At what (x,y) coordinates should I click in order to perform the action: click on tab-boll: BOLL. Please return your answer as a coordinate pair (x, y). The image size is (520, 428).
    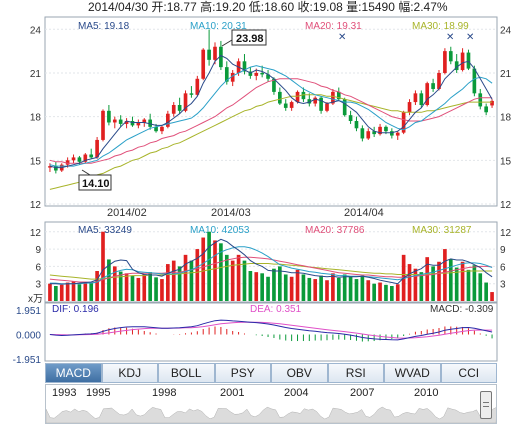
    Looking at the image, I should click on (186, 373).